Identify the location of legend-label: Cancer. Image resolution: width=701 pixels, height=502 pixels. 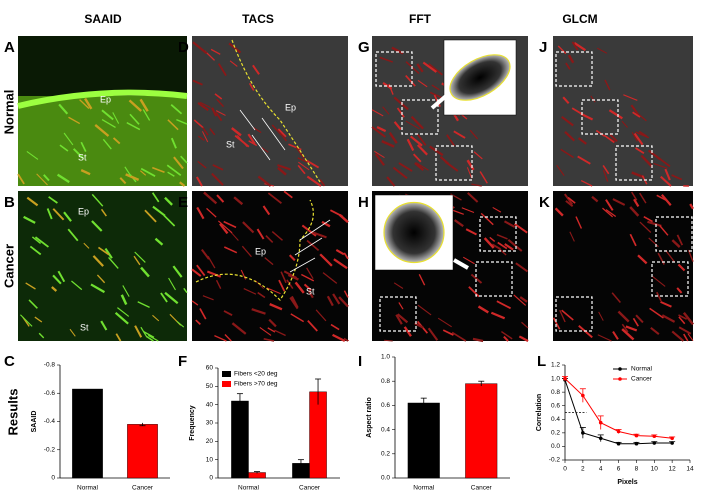
(642, 379).